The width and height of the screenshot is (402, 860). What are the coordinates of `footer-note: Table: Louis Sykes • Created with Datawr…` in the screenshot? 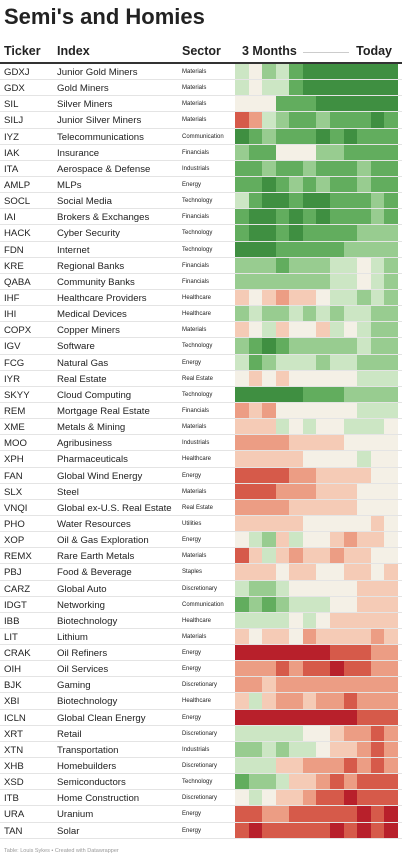 It's located at (61, 851).